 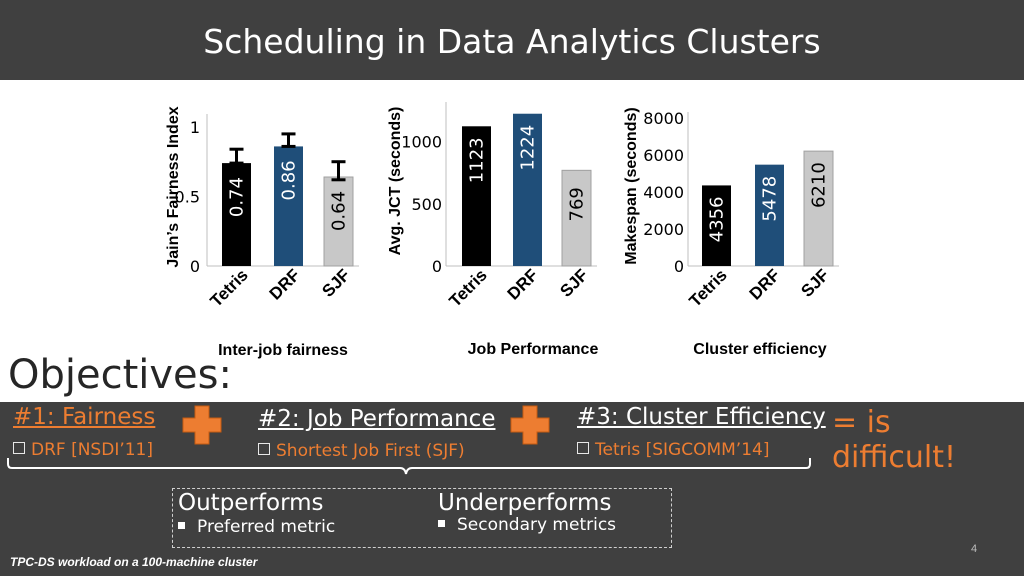 What do you see at coordinates (437, 266) in the screenshot?
I see `chart2-y-tick-label: 0` at bounding box center [437, 266].